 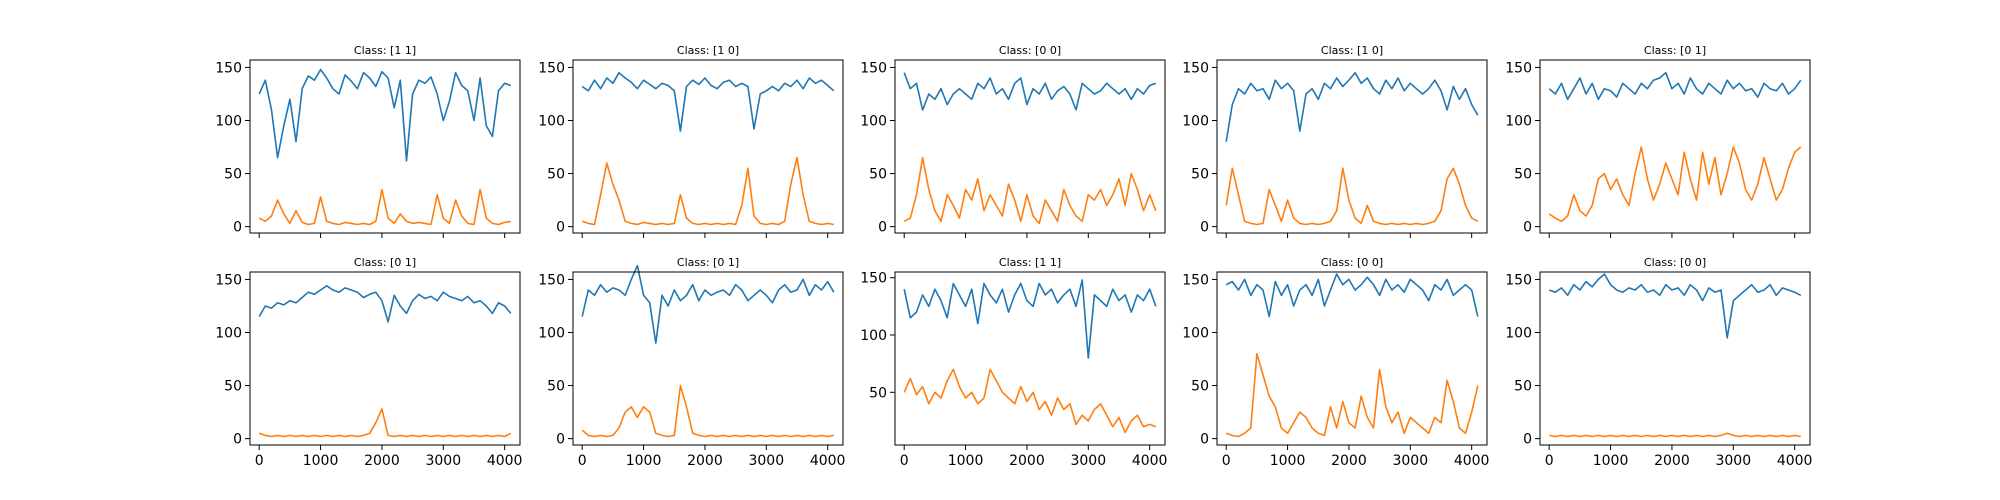 I want to click on subplot: Class: [1 0] 0 50 100 150, so click(x=691, y=141).